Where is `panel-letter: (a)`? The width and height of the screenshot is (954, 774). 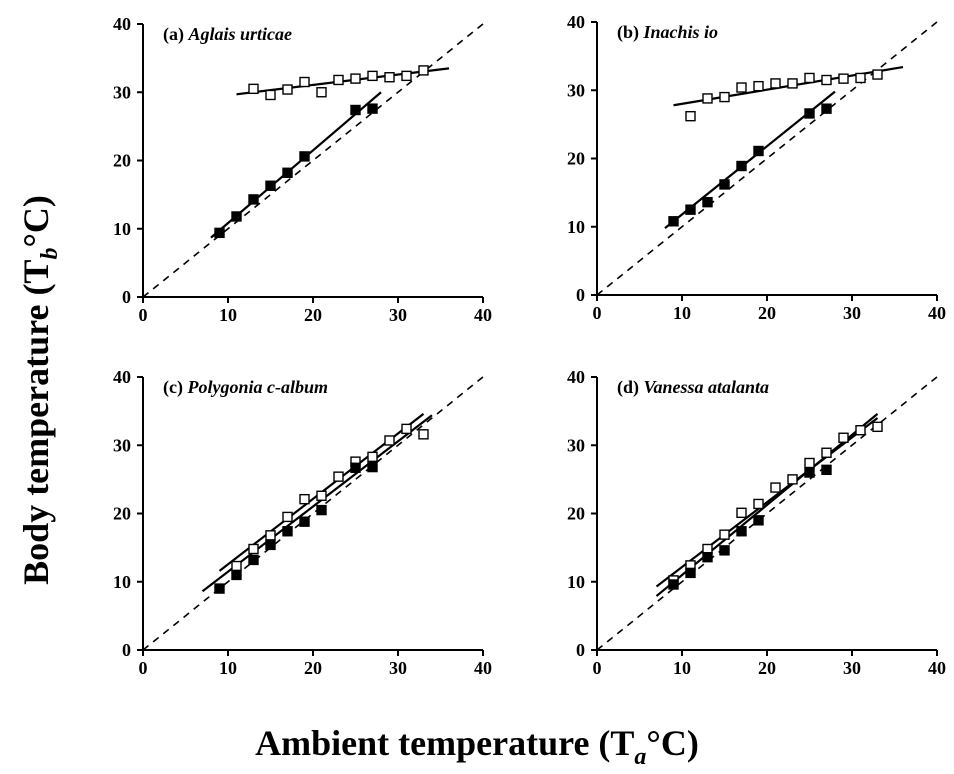
panel-letter: (a) is located at coordinates (176, 34).